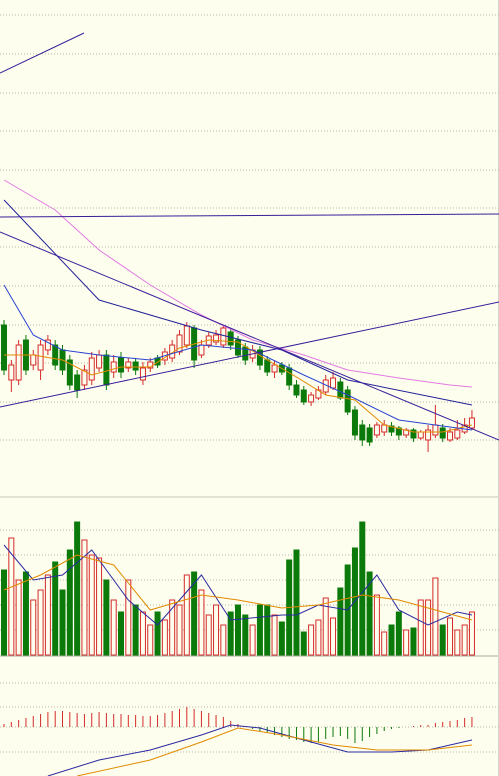  What do you see at coordinates (238, 386) in the screenshot?
I see `moving-average` at bounding box center [238, 386].